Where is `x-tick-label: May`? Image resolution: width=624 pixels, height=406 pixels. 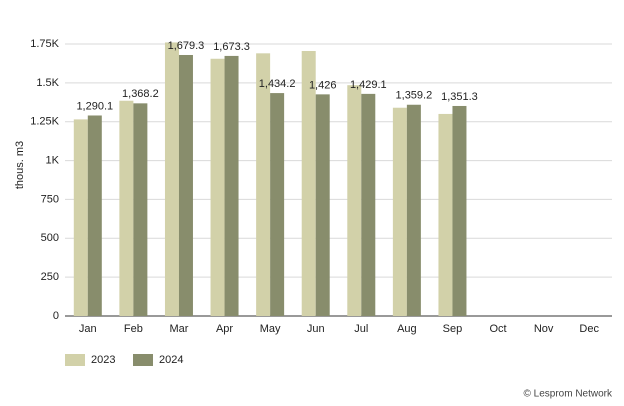
x-tick-label: May is located at coordinates (270, 329).